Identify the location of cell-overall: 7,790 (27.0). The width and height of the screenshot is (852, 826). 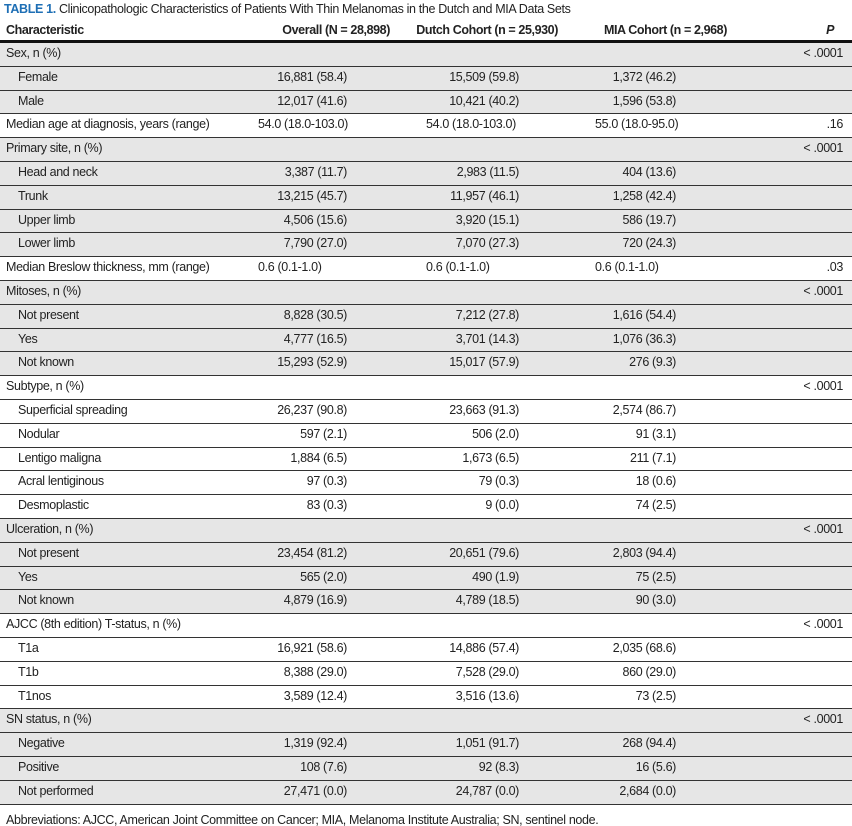
(315, 243).